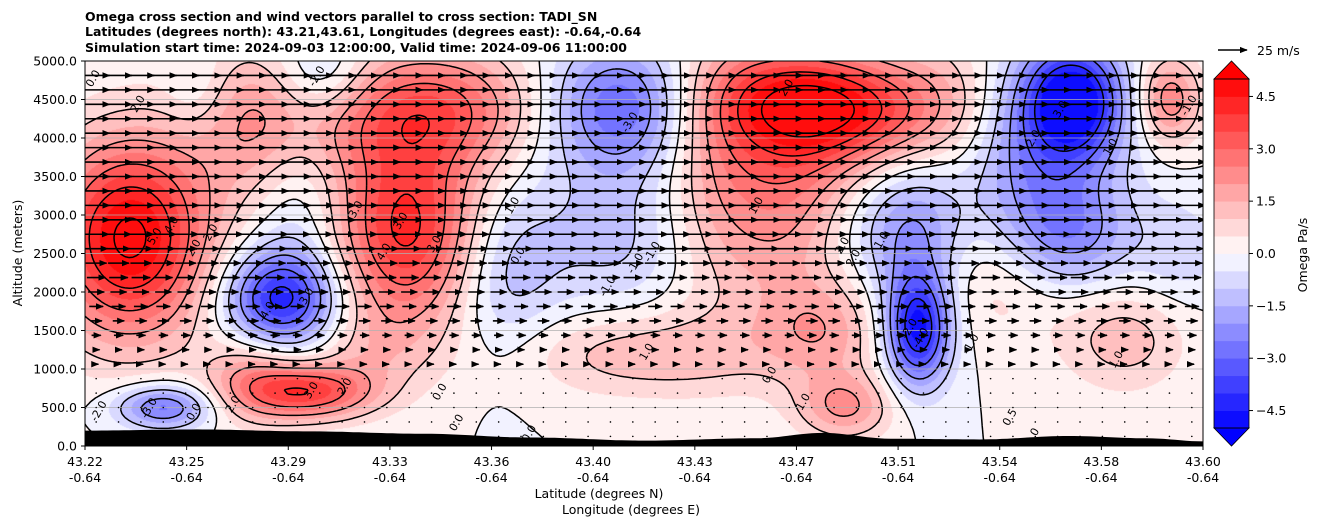  What do you see at coordinates (1266, 201) in the screenshot?
I see `colorbar-tick-label: 1.5` at bounding box center [1266, 201].